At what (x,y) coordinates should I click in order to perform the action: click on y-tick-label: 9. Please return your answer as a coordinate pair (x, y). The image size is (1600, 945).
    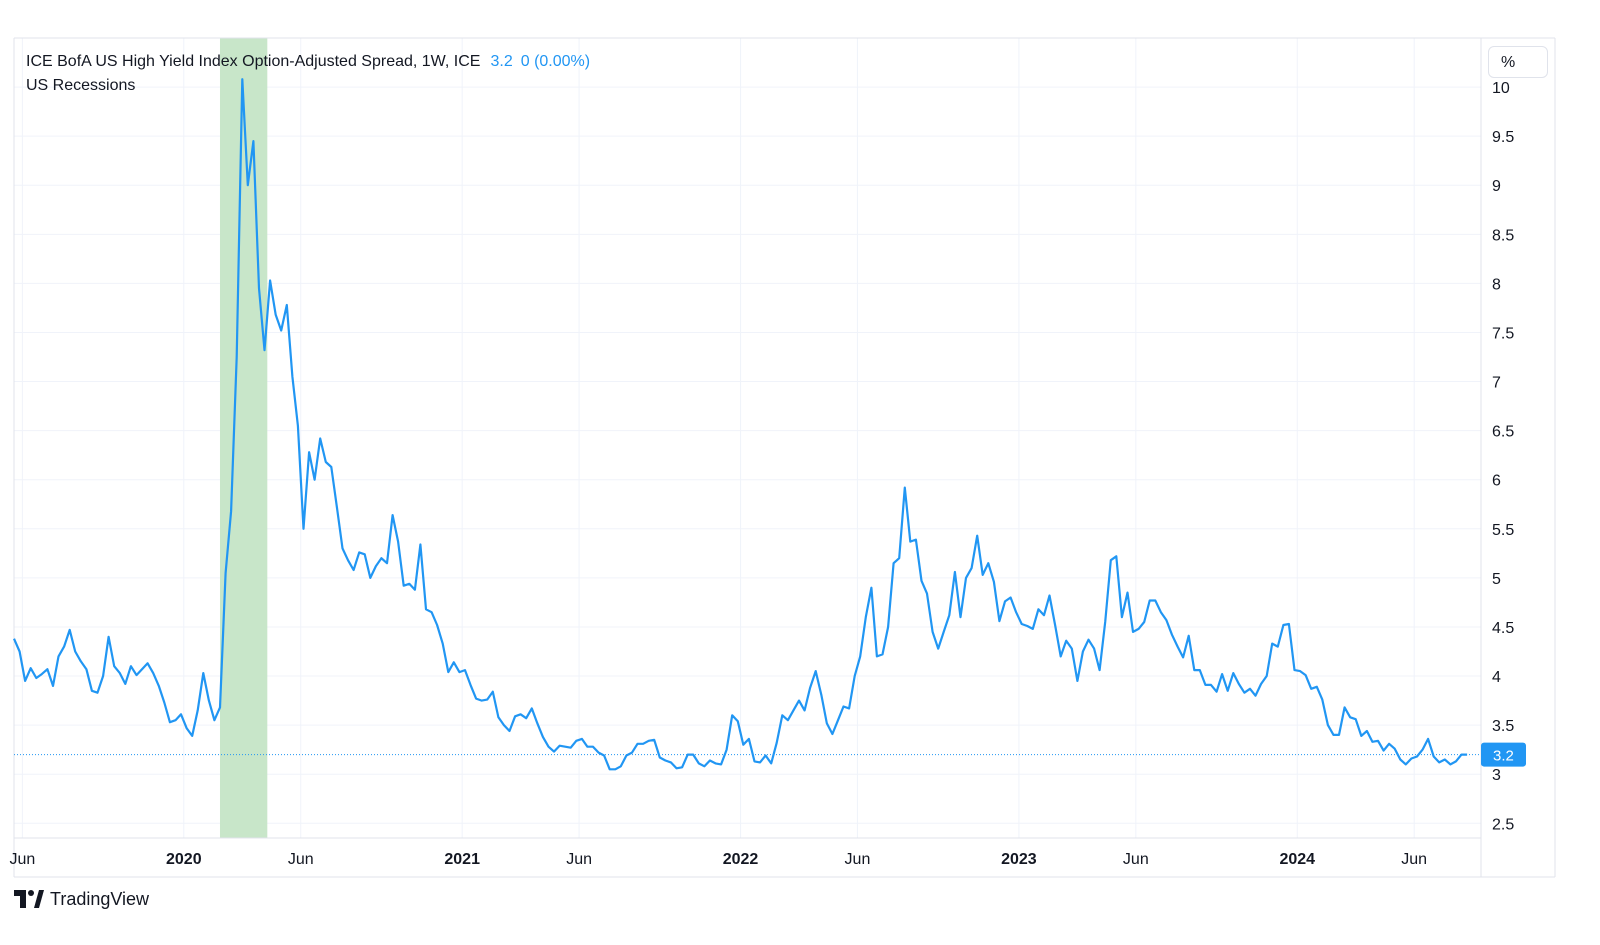
    Looking at the image, I should click on (1496, 186).